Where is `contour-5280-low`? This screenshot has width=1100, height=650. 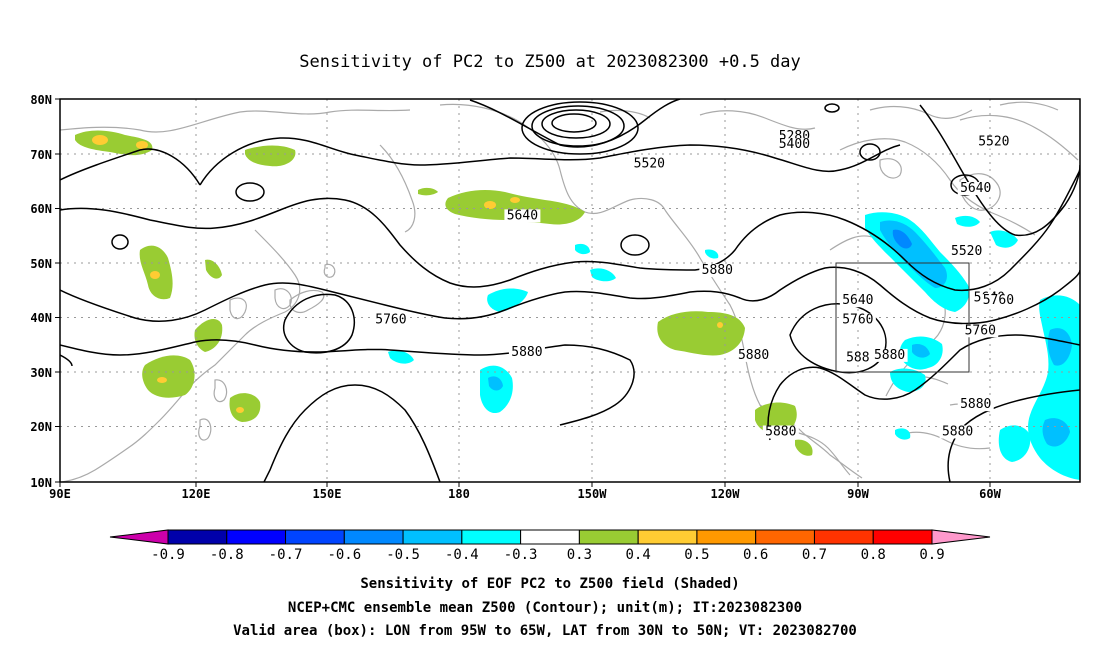 contour-5280-low is located at coordinates (580, 128).